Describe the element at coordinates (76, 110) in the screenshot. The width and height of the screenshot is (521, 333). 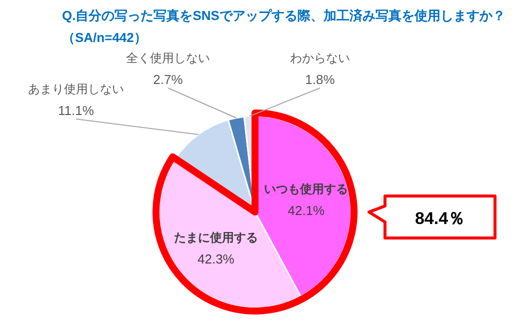
I see `data-label: 11.1%` at that location.